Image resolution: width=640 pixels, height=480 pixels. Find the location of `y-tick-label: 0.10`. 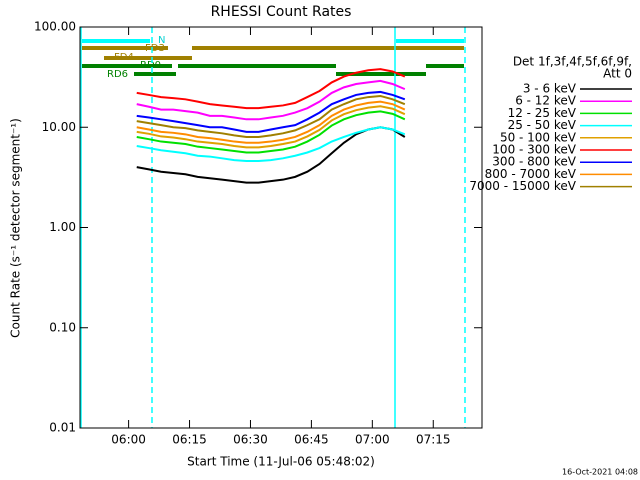

y-tick-label: 0.10 is located at coordinates (62, 327).